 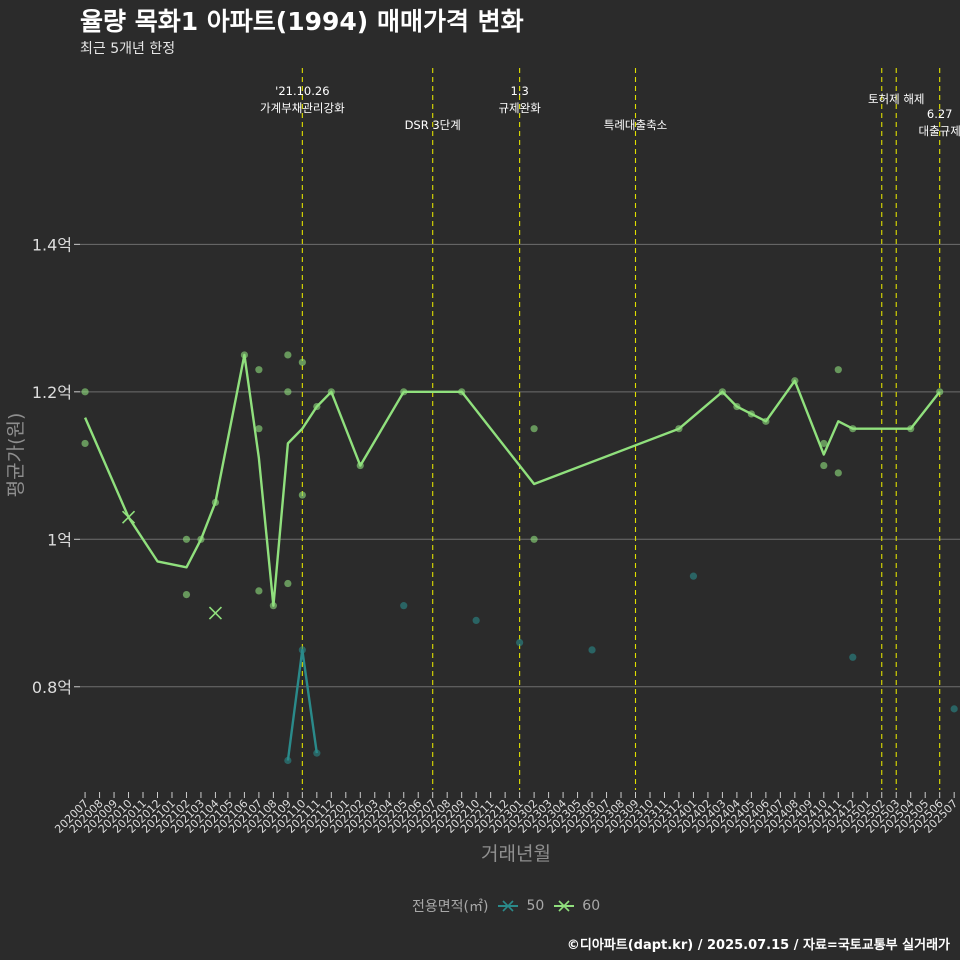 I want to click on legend-title: 전용면적(㎡), so click(x=450, y=907).